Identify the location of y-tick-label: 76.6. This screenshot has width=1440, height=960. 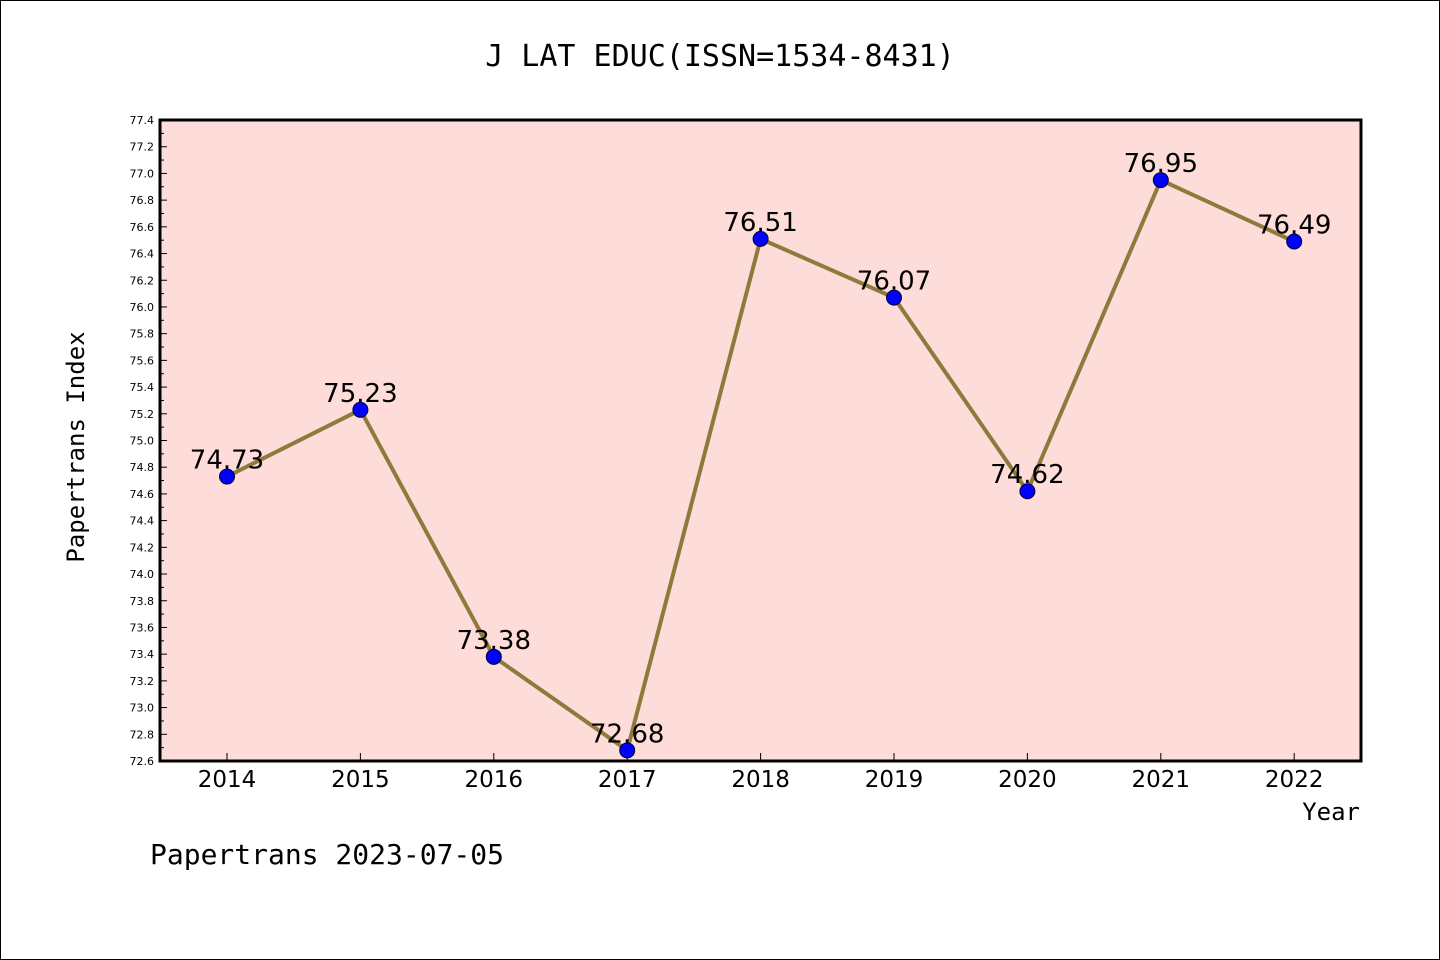
(142, 227).